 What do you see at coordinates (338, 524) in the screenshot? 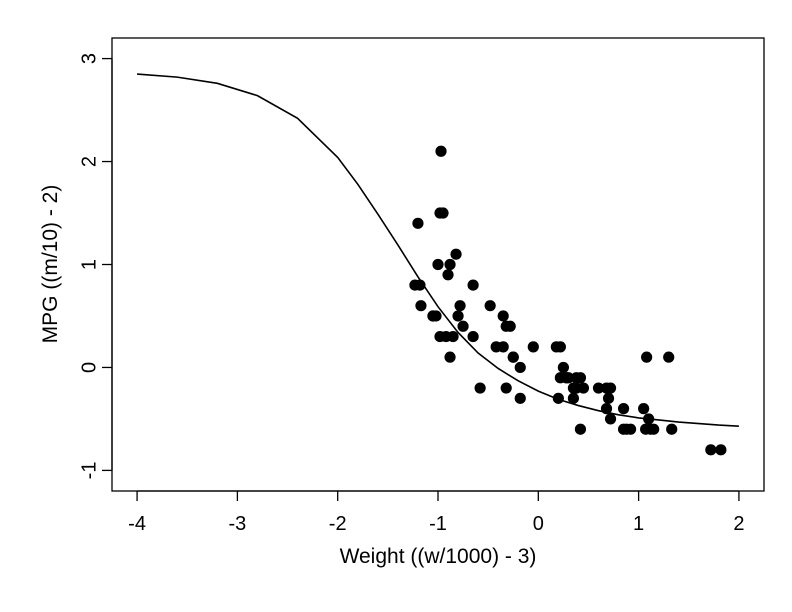
I see `x-tick-label: -2` at bounding box center [338, 524].